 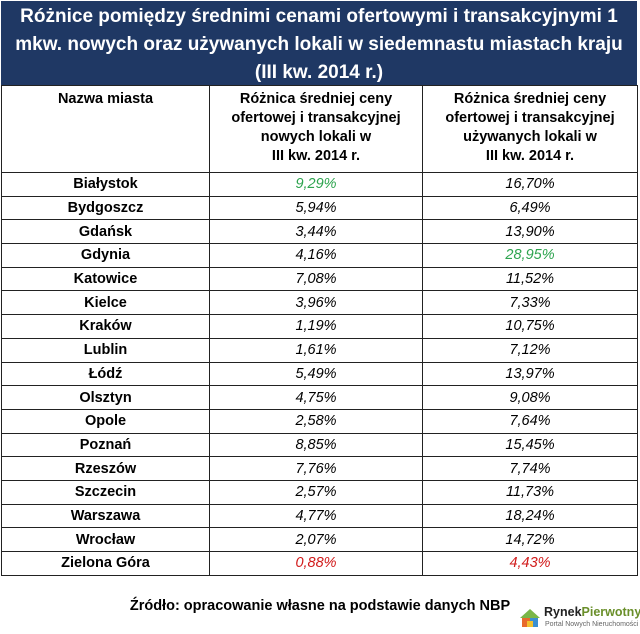 What do you see at coordinates (105, 563) in the screenshot?
I see `city-name-cell: Zielona Góra` at bounding box center [105, 563].